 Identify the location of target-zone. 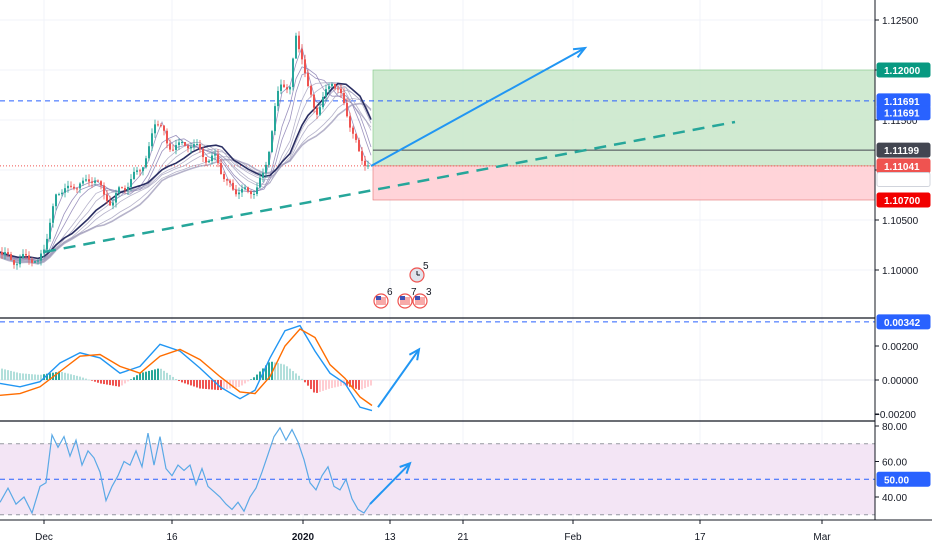
(624, 118).